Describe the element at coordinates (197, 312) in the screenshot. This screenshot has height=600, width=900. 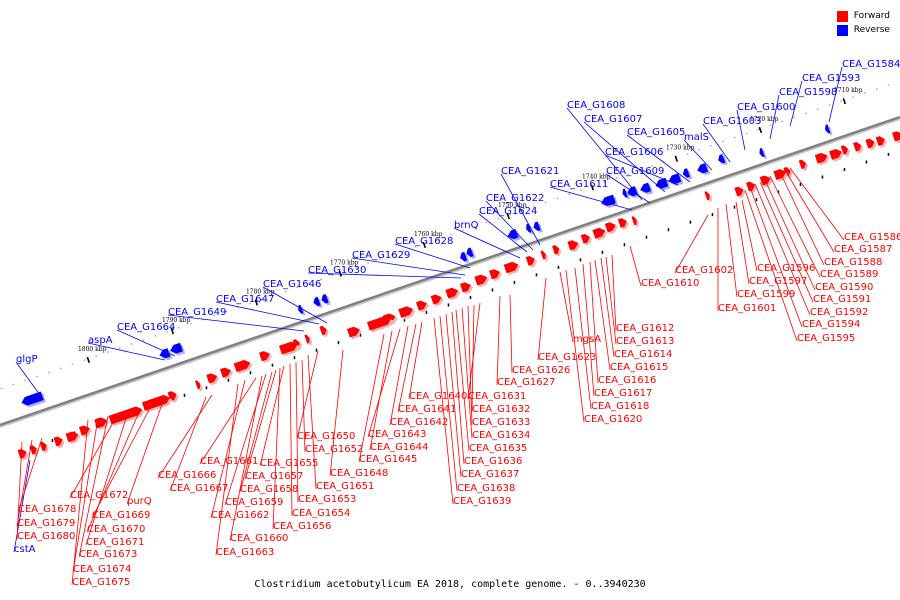
I see `reverse-gene-label: CEA_G1649` at that location.